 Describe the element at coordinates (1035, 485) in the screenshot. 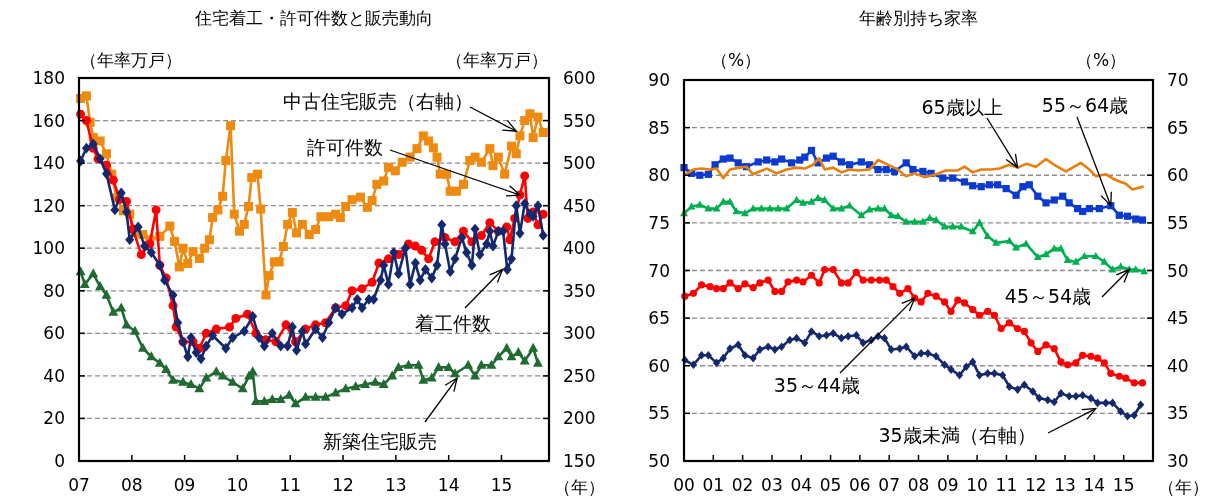

I see `x-tick-label: 12` at that location.